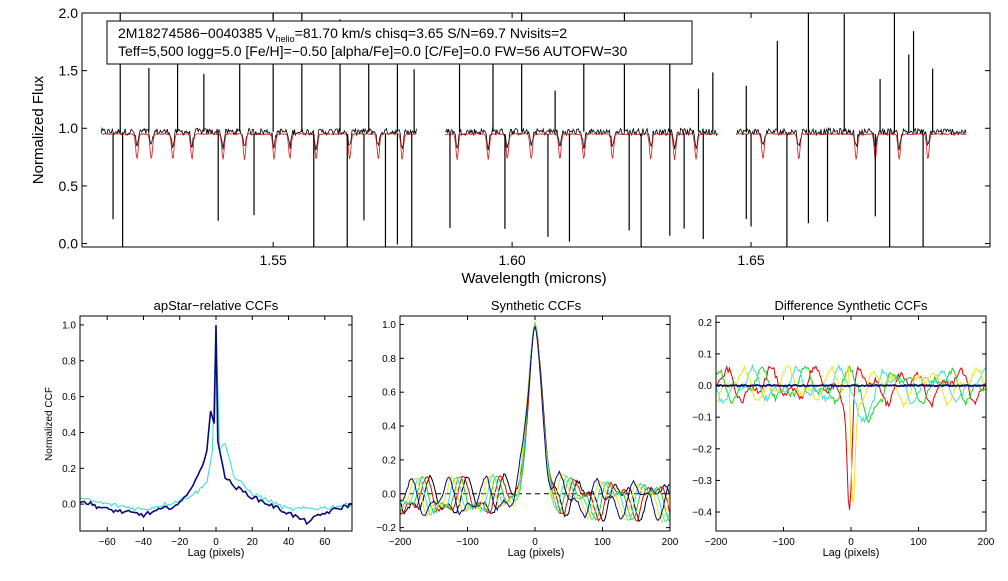  Describe the element at coordinates (389, 494) in the screenshot. I see `synthetic-ccf-ytick-label: 0.0` at that location.